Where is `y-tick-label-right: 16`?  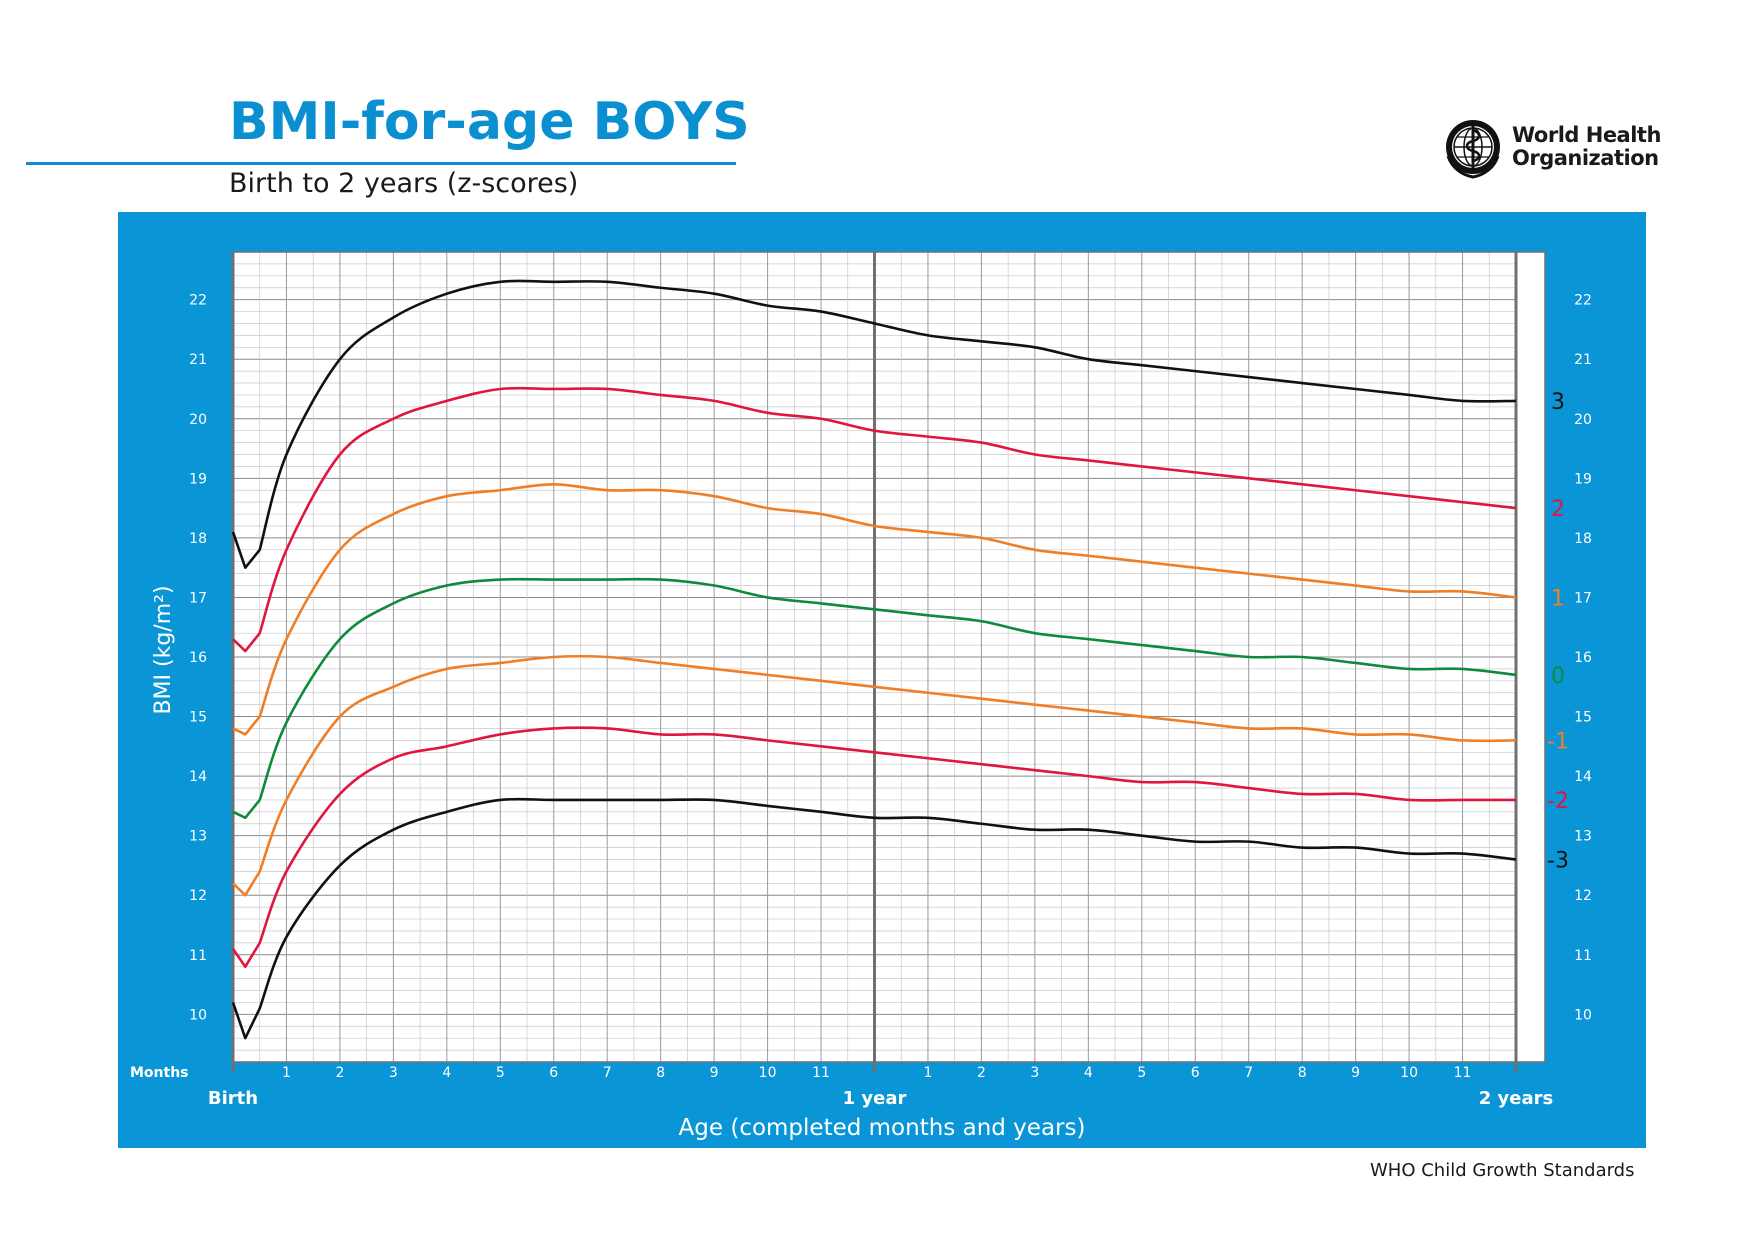
y-tick-label-right: 16 is located at coordinates (1583, 658).